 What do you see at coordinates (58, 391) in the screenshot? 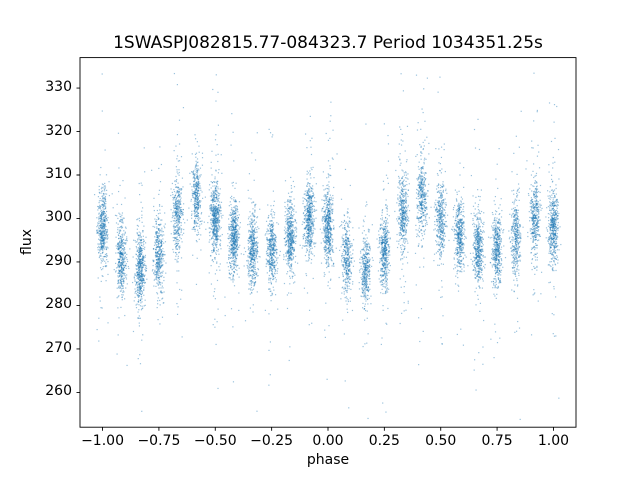
I see `y-tick-label: 260` at bounding box center [58, 391].